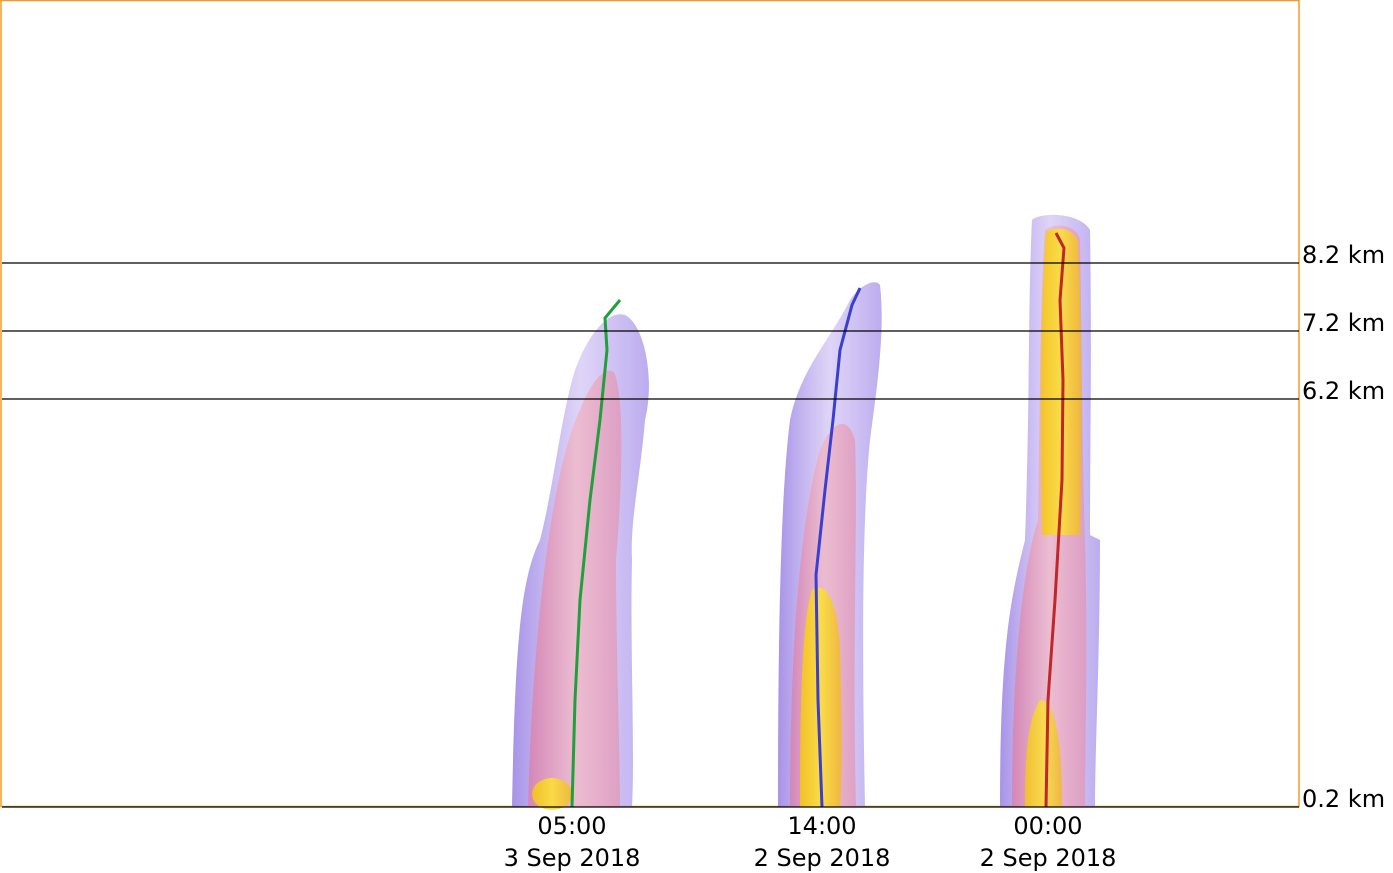 This screenshot has height=873, width=1393. What do you see at coordinates (1343, 799) in the screenshot?
I see `level-label: 0.2 km` at bounding box center [1343, 799].